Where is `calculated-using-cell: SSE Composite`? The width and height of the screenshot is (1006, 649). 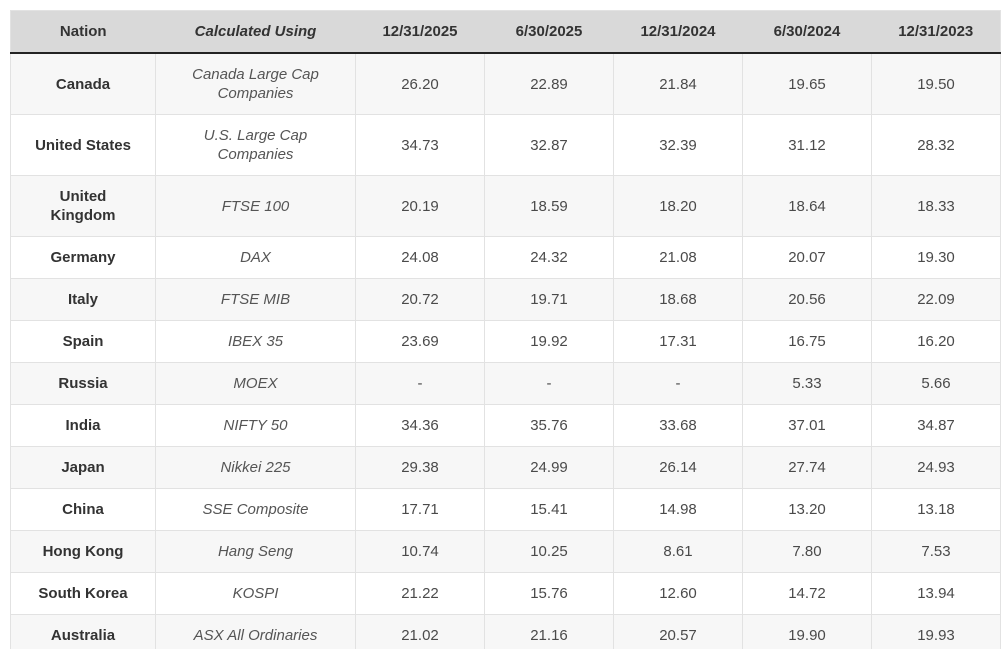
calculated-using-cell: SSE Composite is located at coordinates (255, 509).